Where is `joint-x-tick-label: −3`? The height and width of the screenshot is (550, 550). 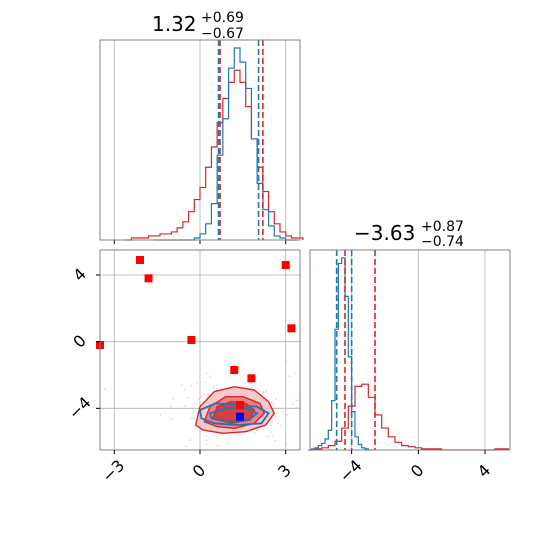 joint-x-tick-label: −3 is located at coordinates (113, 471).